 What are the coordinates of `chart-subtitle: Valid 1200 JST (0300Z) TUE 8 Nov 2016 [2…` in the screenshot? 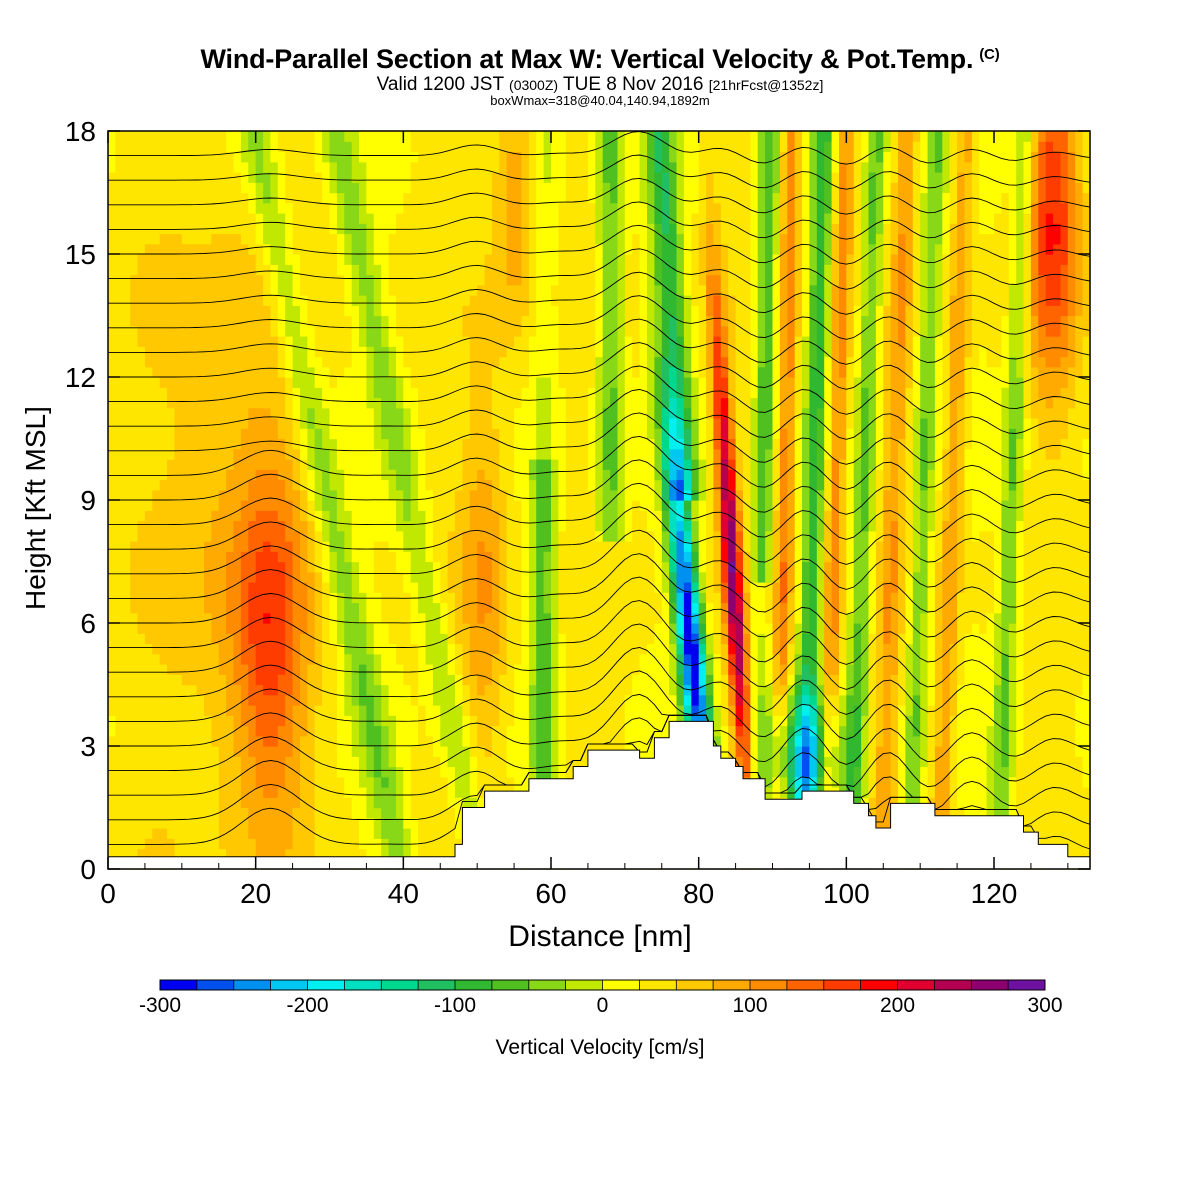 It's located at (600, 85).